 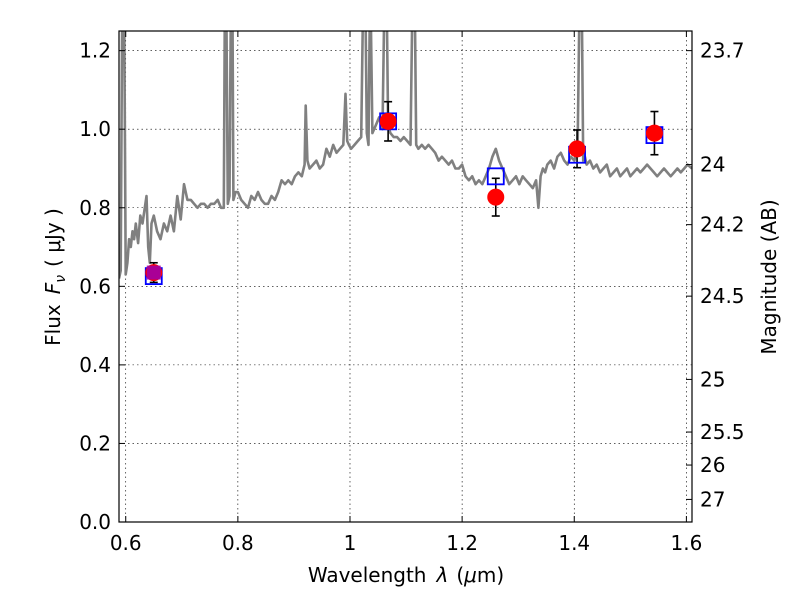 What do you see at coordinates (712, 499) in the screenshot?
I see `y2-tick-label: 27` at bounding box center [712, 499].